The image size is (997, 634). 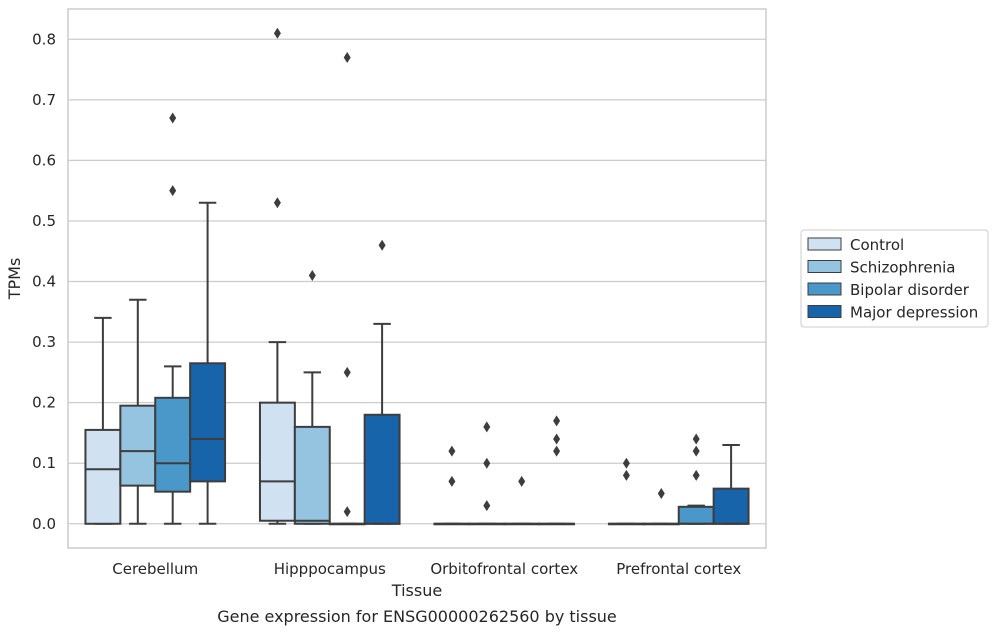 What do you see at coordinates (155, 569) in the screenshot?
I see `x-tick-label: Cerebellum` at bounding box center [155, 569].